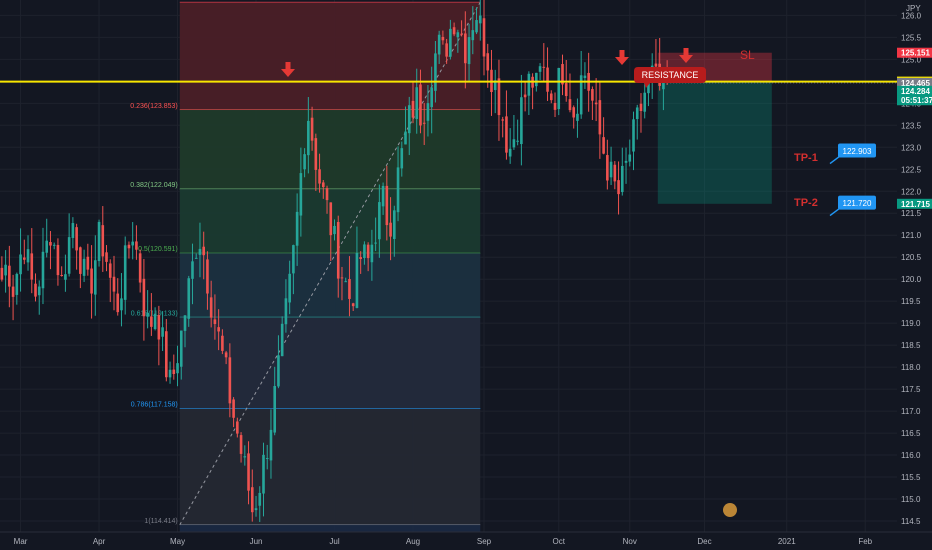  I want to click on time-axis: Mar Apr May Jun Jul Aug Sep Oct Nov Dec 2021 Feb, so click(466, 540).